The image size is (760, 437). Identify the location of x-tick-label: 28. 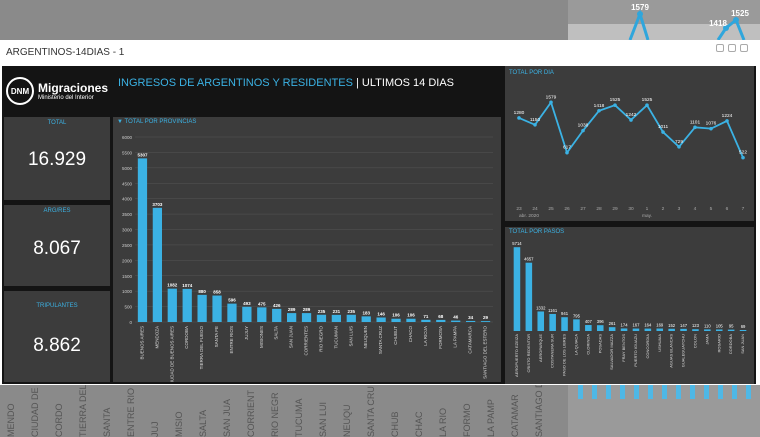
(599, 209).